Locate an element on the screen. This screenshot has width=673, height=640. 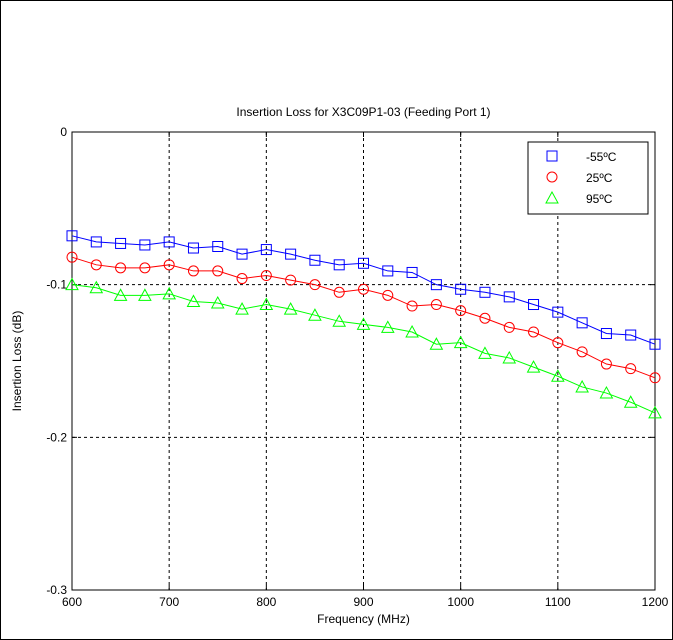
x-tick-label: 800 is located at coordinates (266, 602).